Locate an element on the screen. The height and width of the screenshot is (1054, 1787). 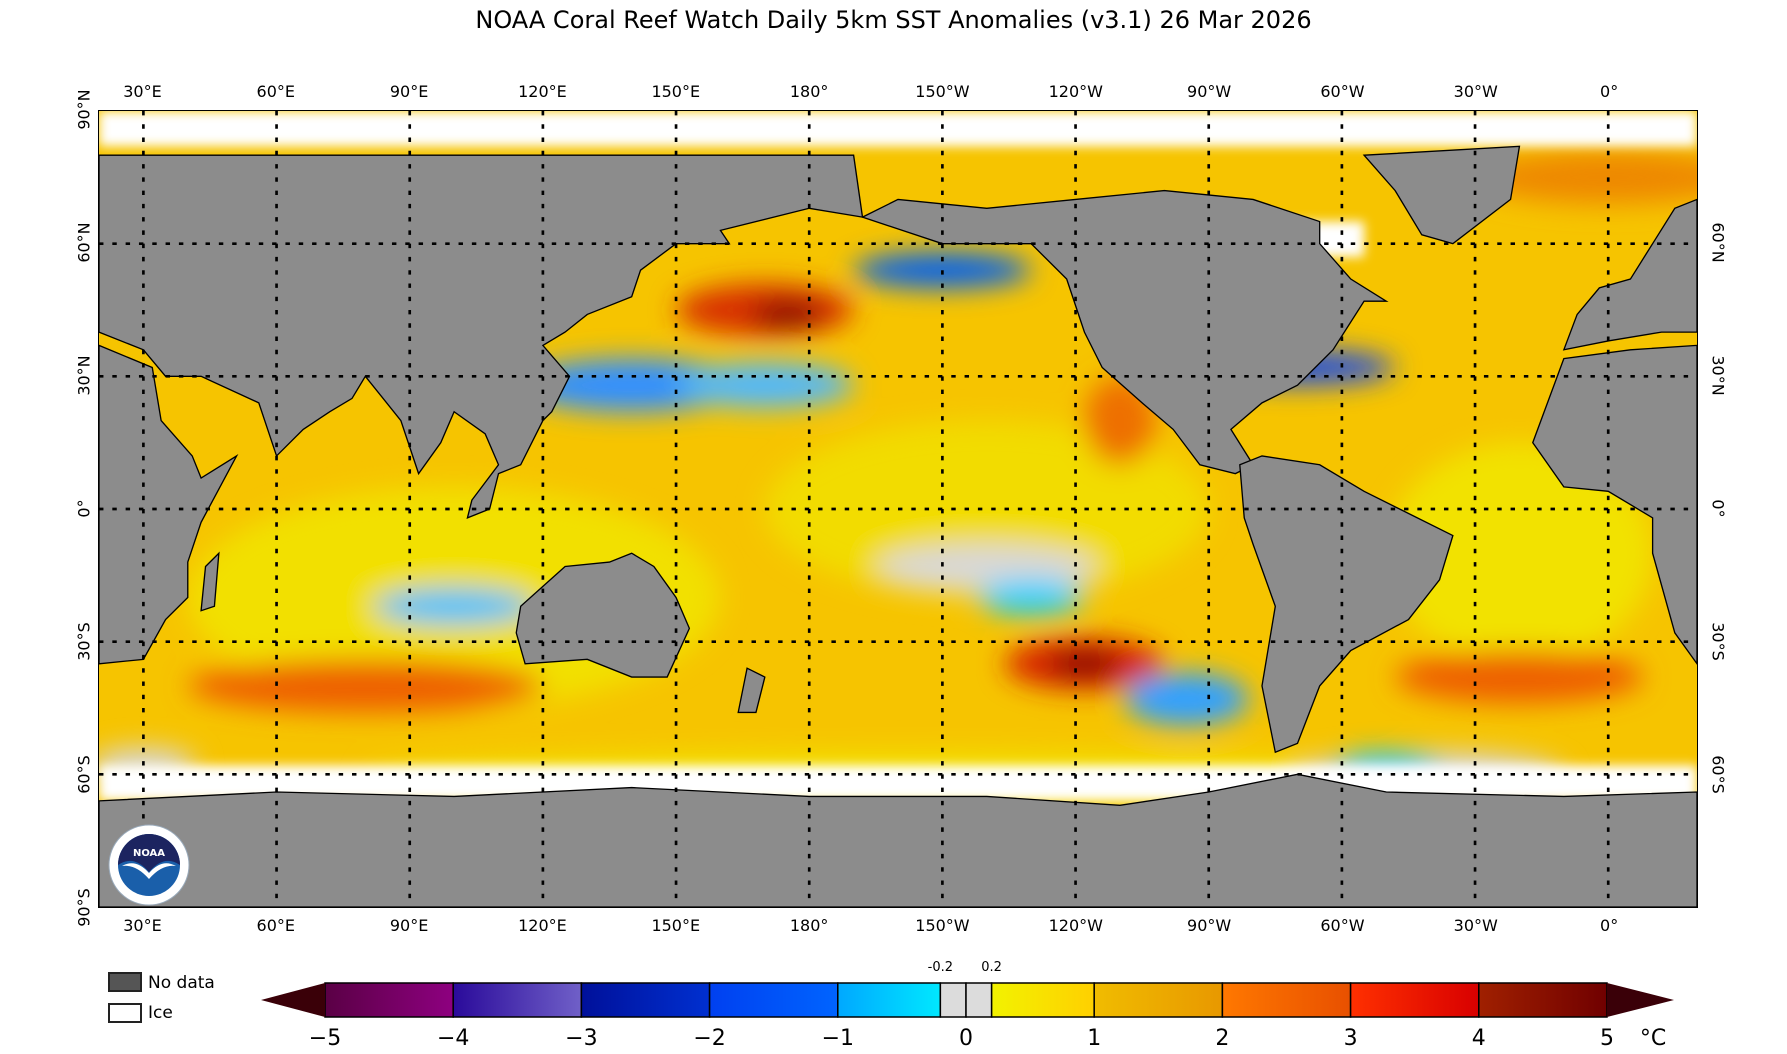
logo-text: NOAA is located at coordinates (149, 853).